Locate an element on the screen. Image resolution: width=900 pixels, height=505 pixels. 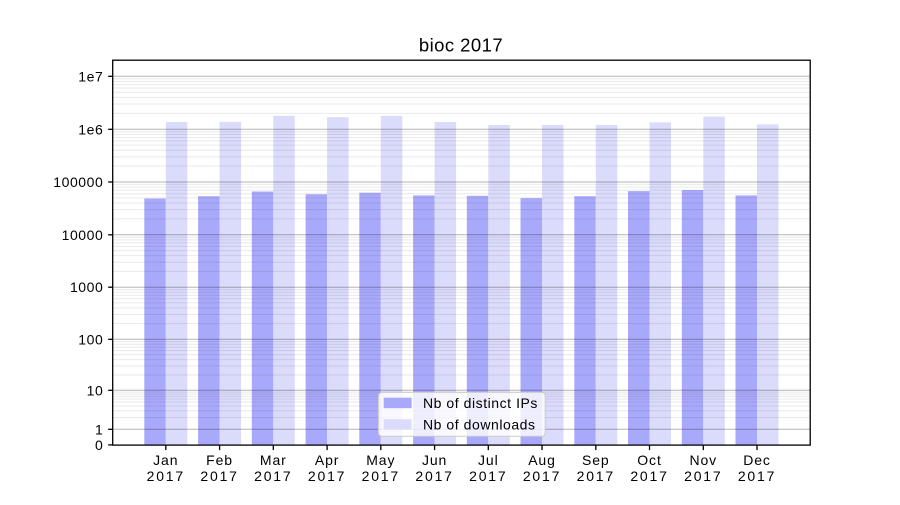
svg-text: Oct is located at coordinates (649, 460).